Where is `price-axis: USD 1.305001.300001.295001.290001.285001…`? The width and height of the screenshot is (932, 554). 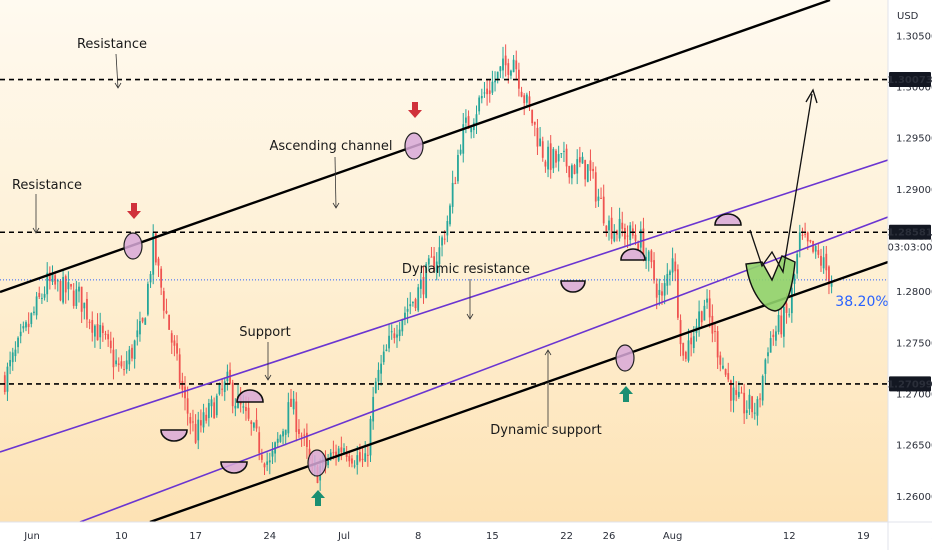
price-axis: USD 1.305001.300001.295001.290001.285001… is located at coordinates (909, 275).